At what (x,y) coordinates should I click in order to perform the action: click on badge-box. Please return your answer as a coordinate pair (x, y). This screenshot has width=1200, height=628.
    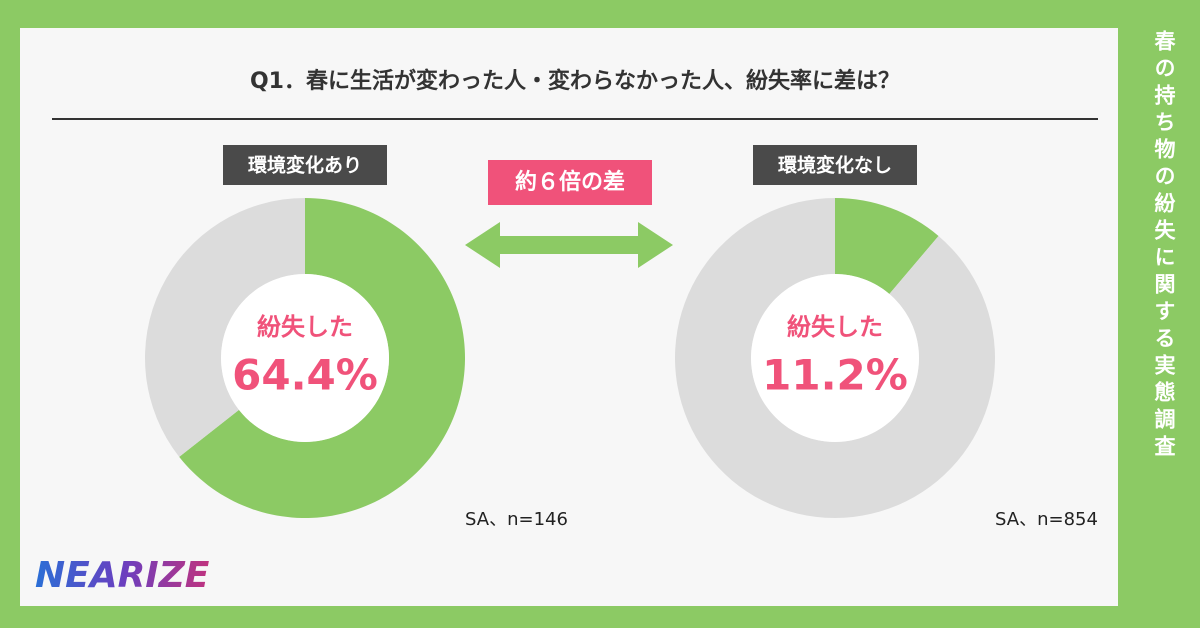
    Looking at the image, I should click on (570, 182).